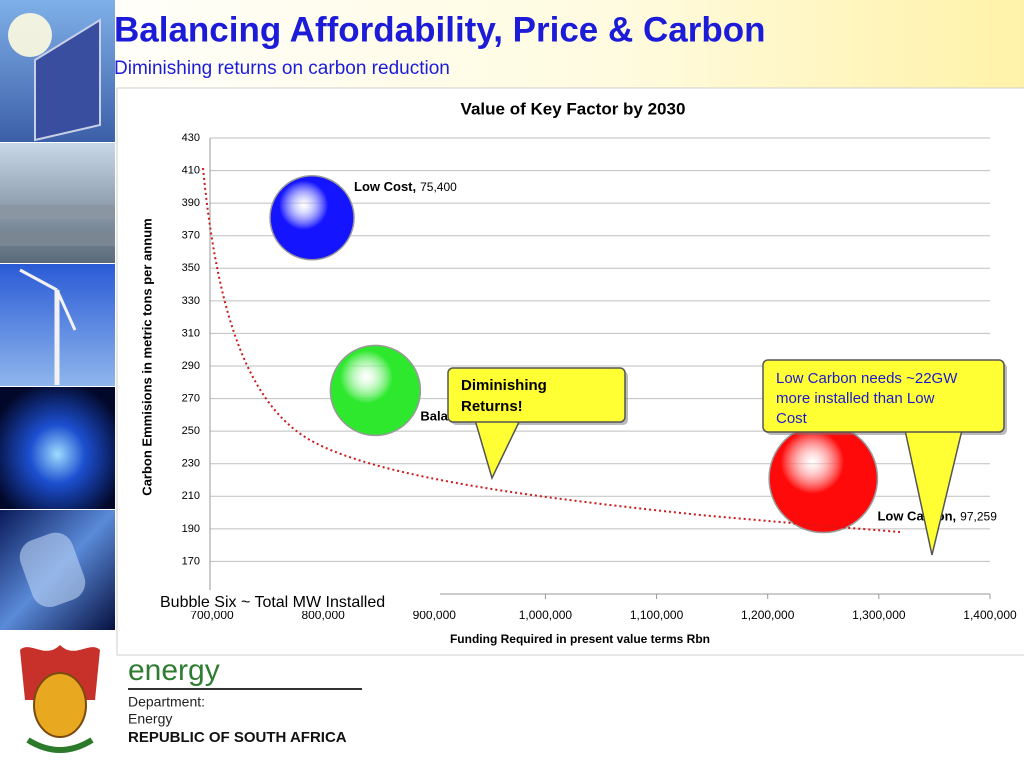  What do you see at coordinates (867, 378) in the screenshot?
I see `callout-text: Low Carbon needs ~22GW` at bounding box center [867, 378].